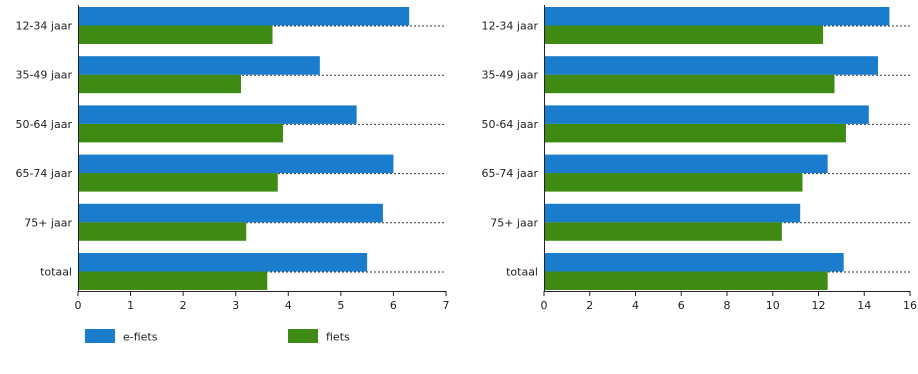 This screenshot has height=374, width=918. I want to click on x-tick-label: 5, so click(340, 305).